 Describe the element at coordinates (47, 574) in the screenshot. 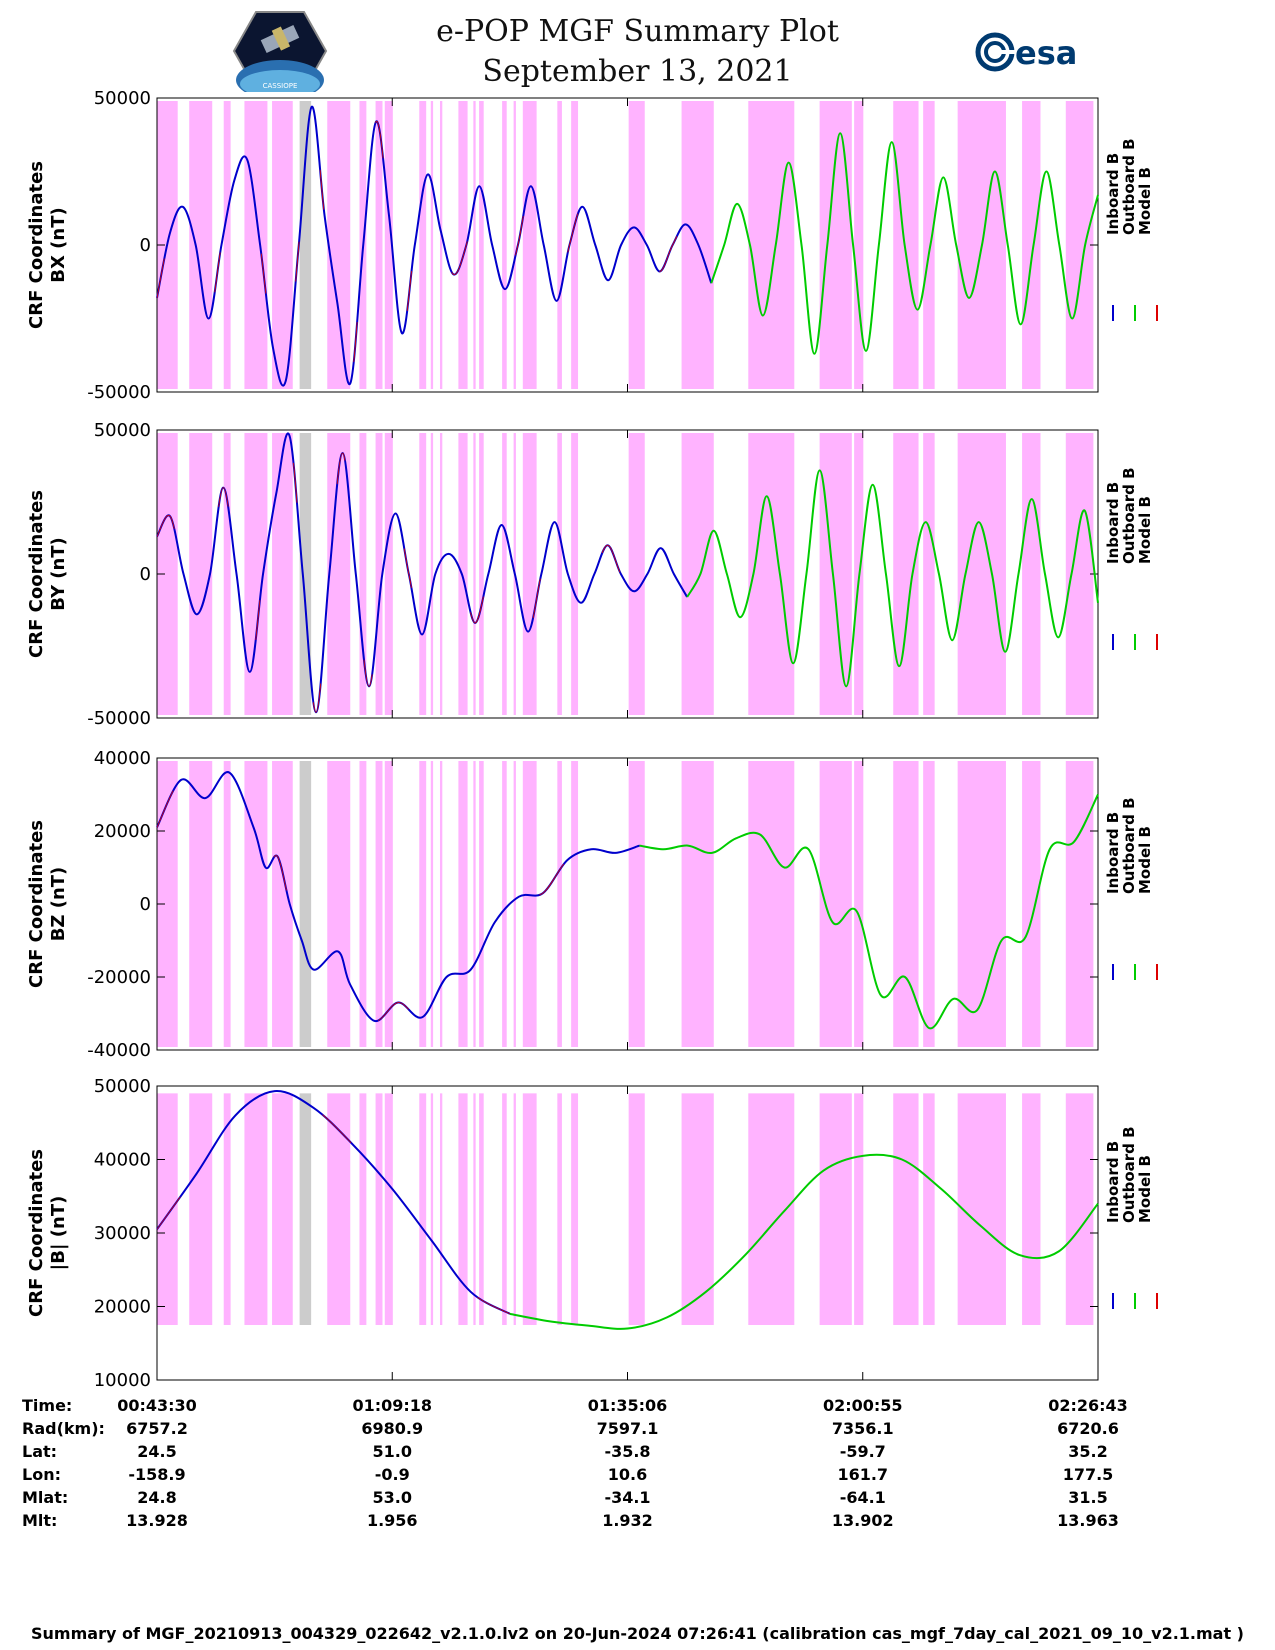

I see `y-axis-label: CRF CoordinatesBY (nT)` at that location.